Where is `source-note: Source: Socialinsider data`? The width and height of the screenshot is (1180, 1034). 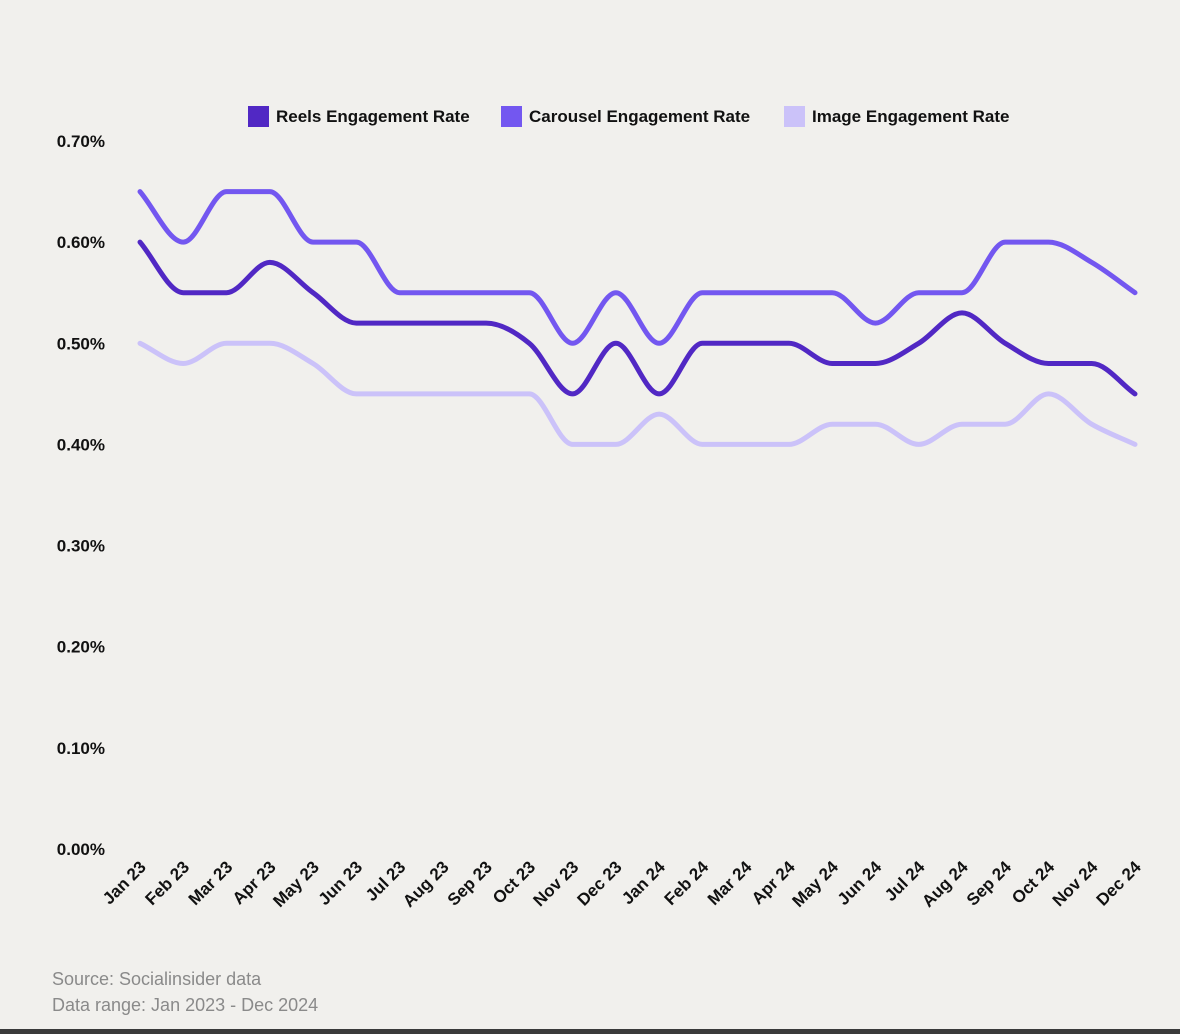
source-note: Source: Socialinsider data is located at coordinates (157, 979).